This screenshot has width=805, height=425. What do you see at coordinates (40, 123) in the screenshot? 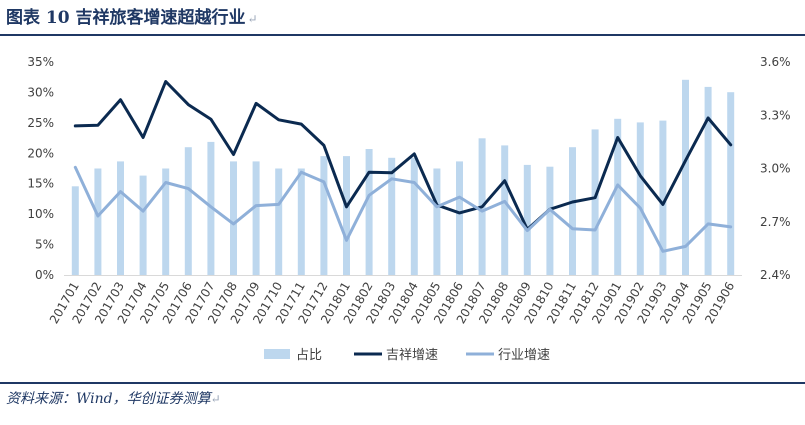
I see `y-left-tick-label: 25%` at bounding box center [40, 123].